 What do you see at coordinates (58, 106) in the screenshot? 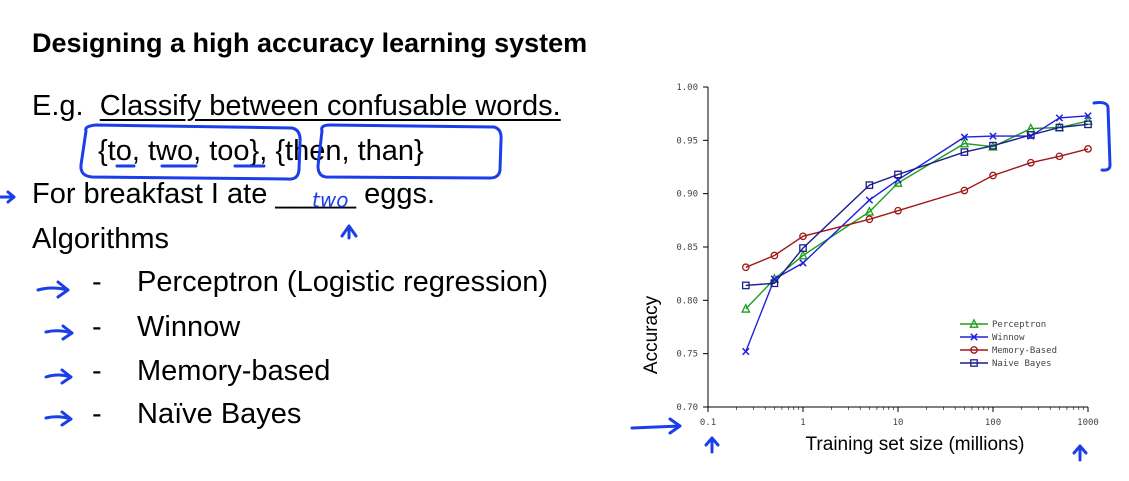
I see `example-prefix: E.g.` at bounding box center [58, 106].